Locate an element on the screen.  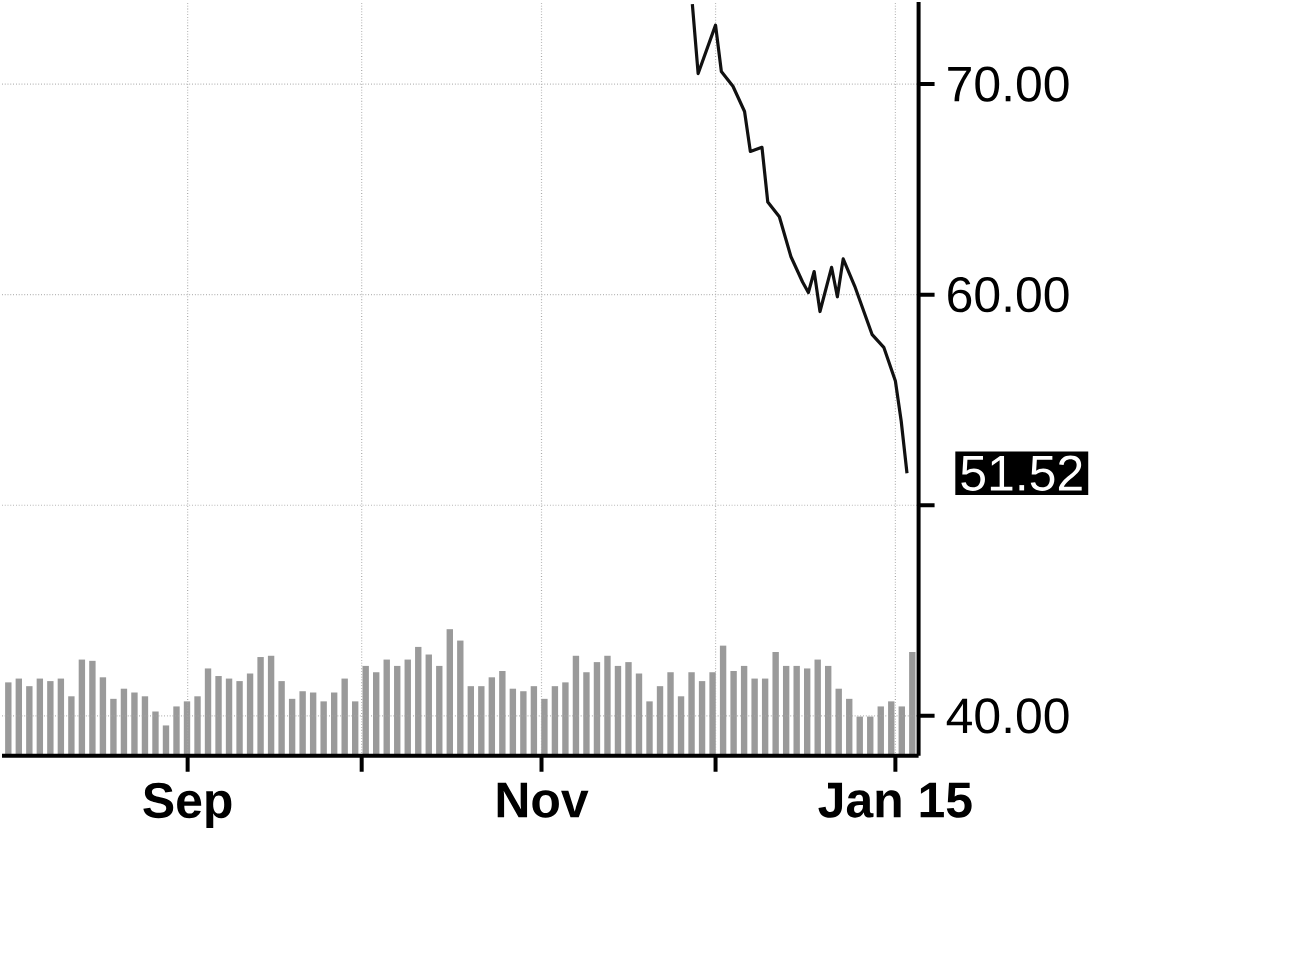
x-tick-label: Sep is located at coordinates (187, 806).